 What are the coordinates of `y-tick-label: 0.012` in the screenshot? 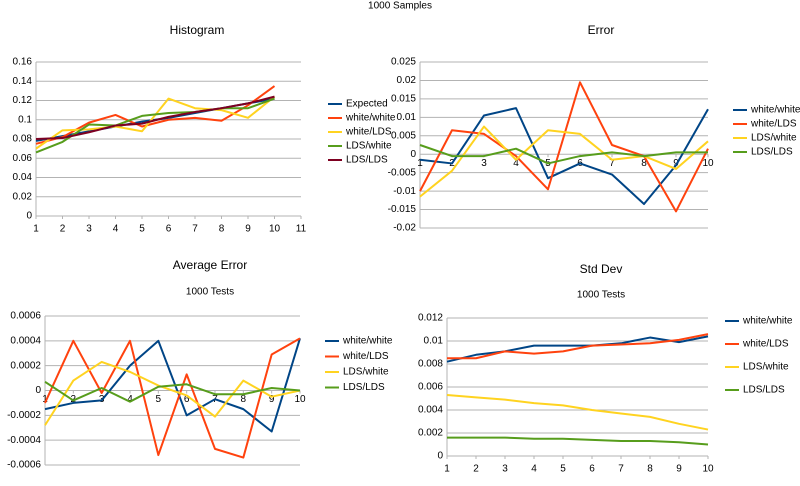 It's located at (430, 318).